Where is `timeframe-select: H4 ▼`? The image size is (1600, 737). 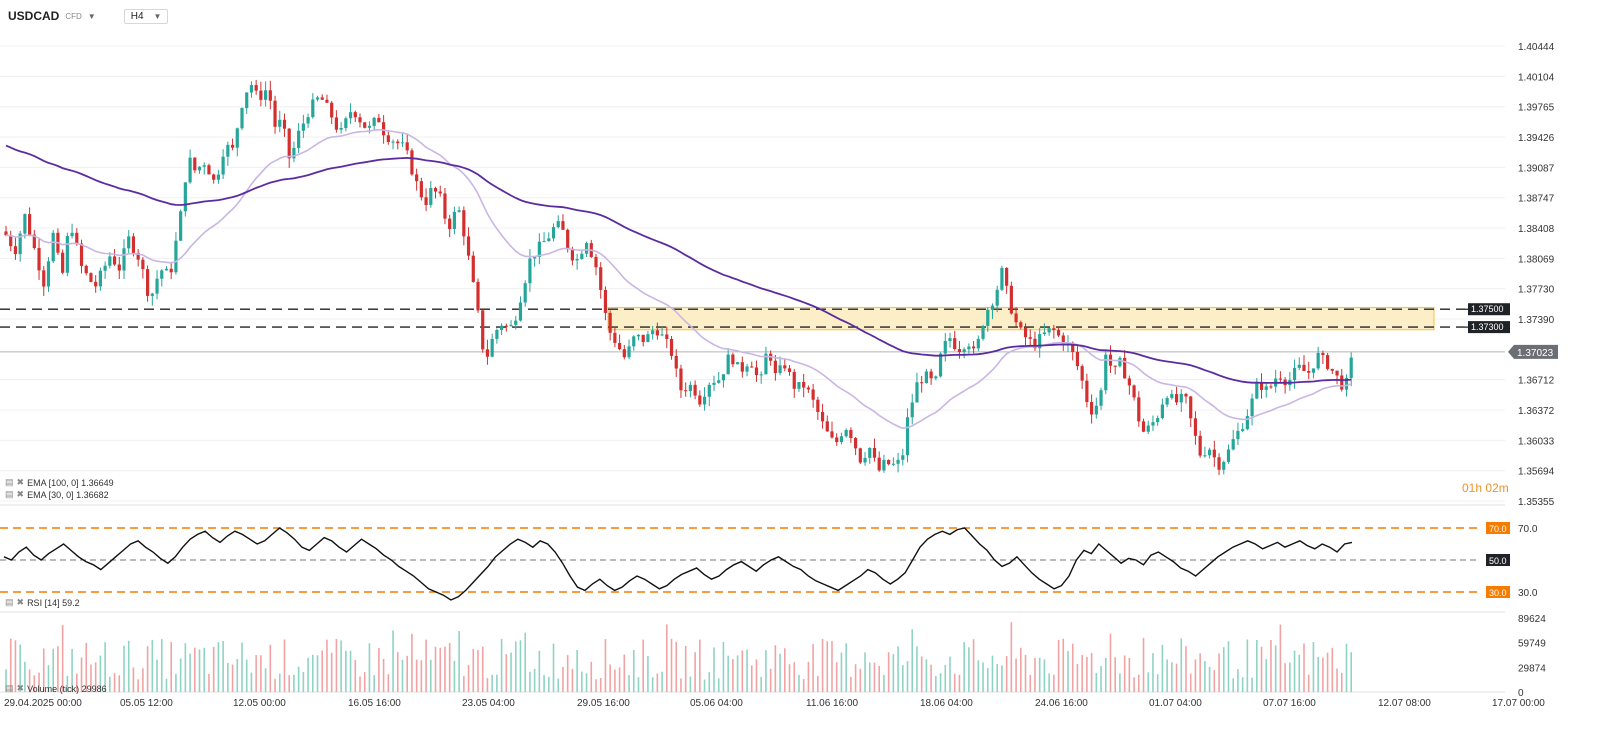 timeframe-select: H4 ▼ is located at coordinates (146, 16).